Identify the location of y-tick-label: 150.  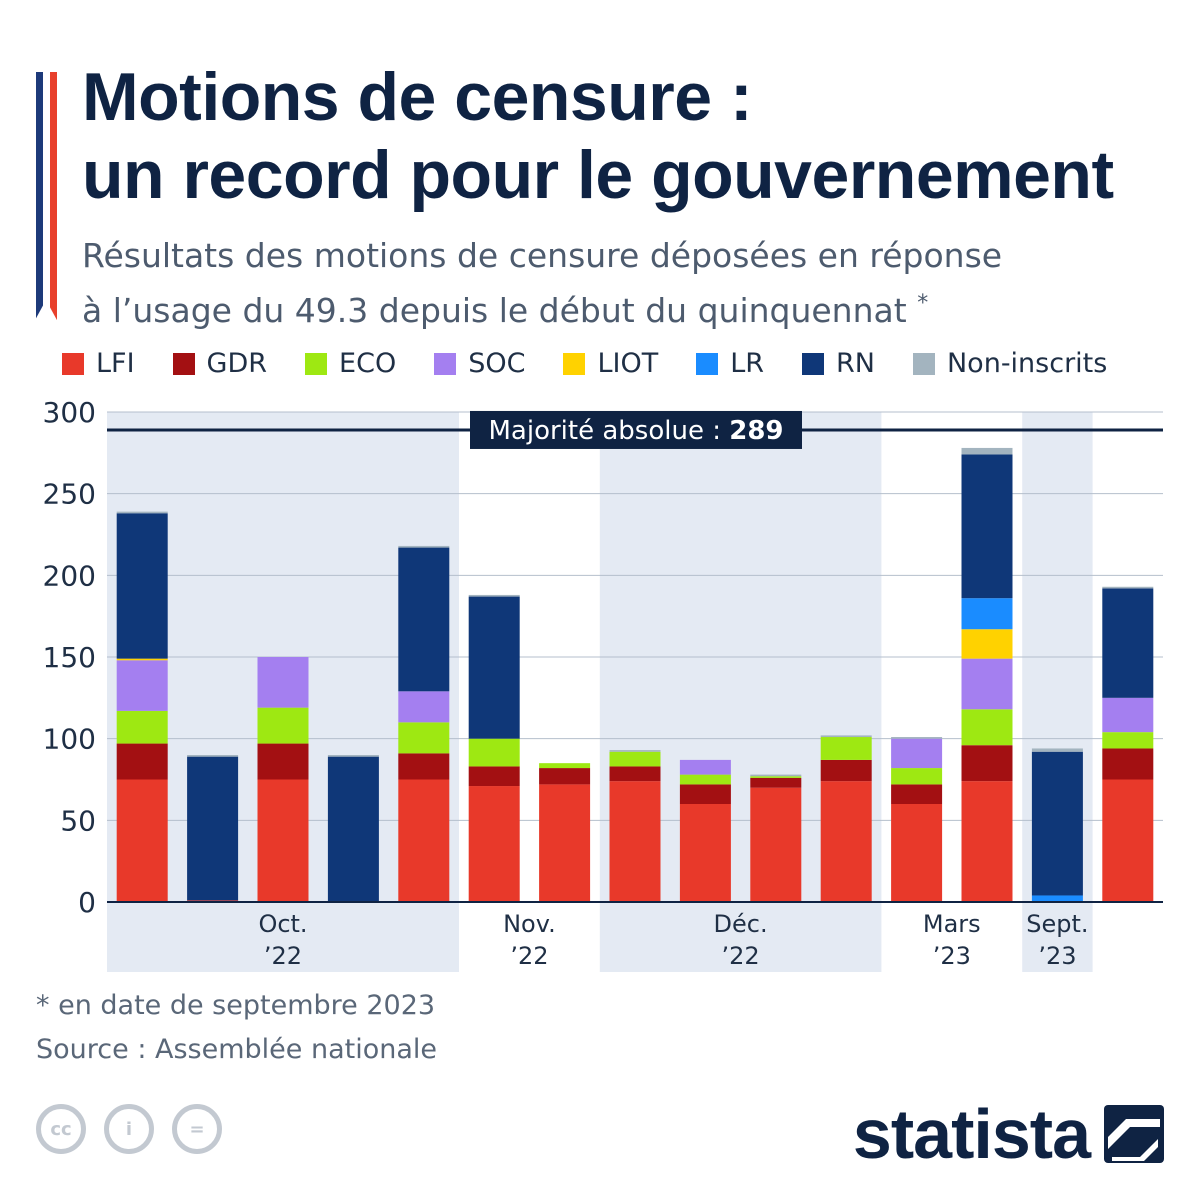
(69, 657).